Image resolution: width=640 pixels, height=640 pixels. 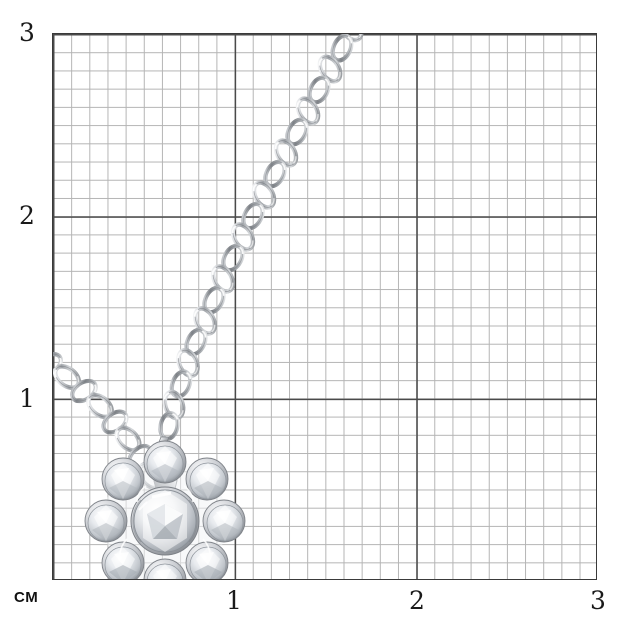 I want to click on pendant-outer-stones, so click(x=165, y=512).